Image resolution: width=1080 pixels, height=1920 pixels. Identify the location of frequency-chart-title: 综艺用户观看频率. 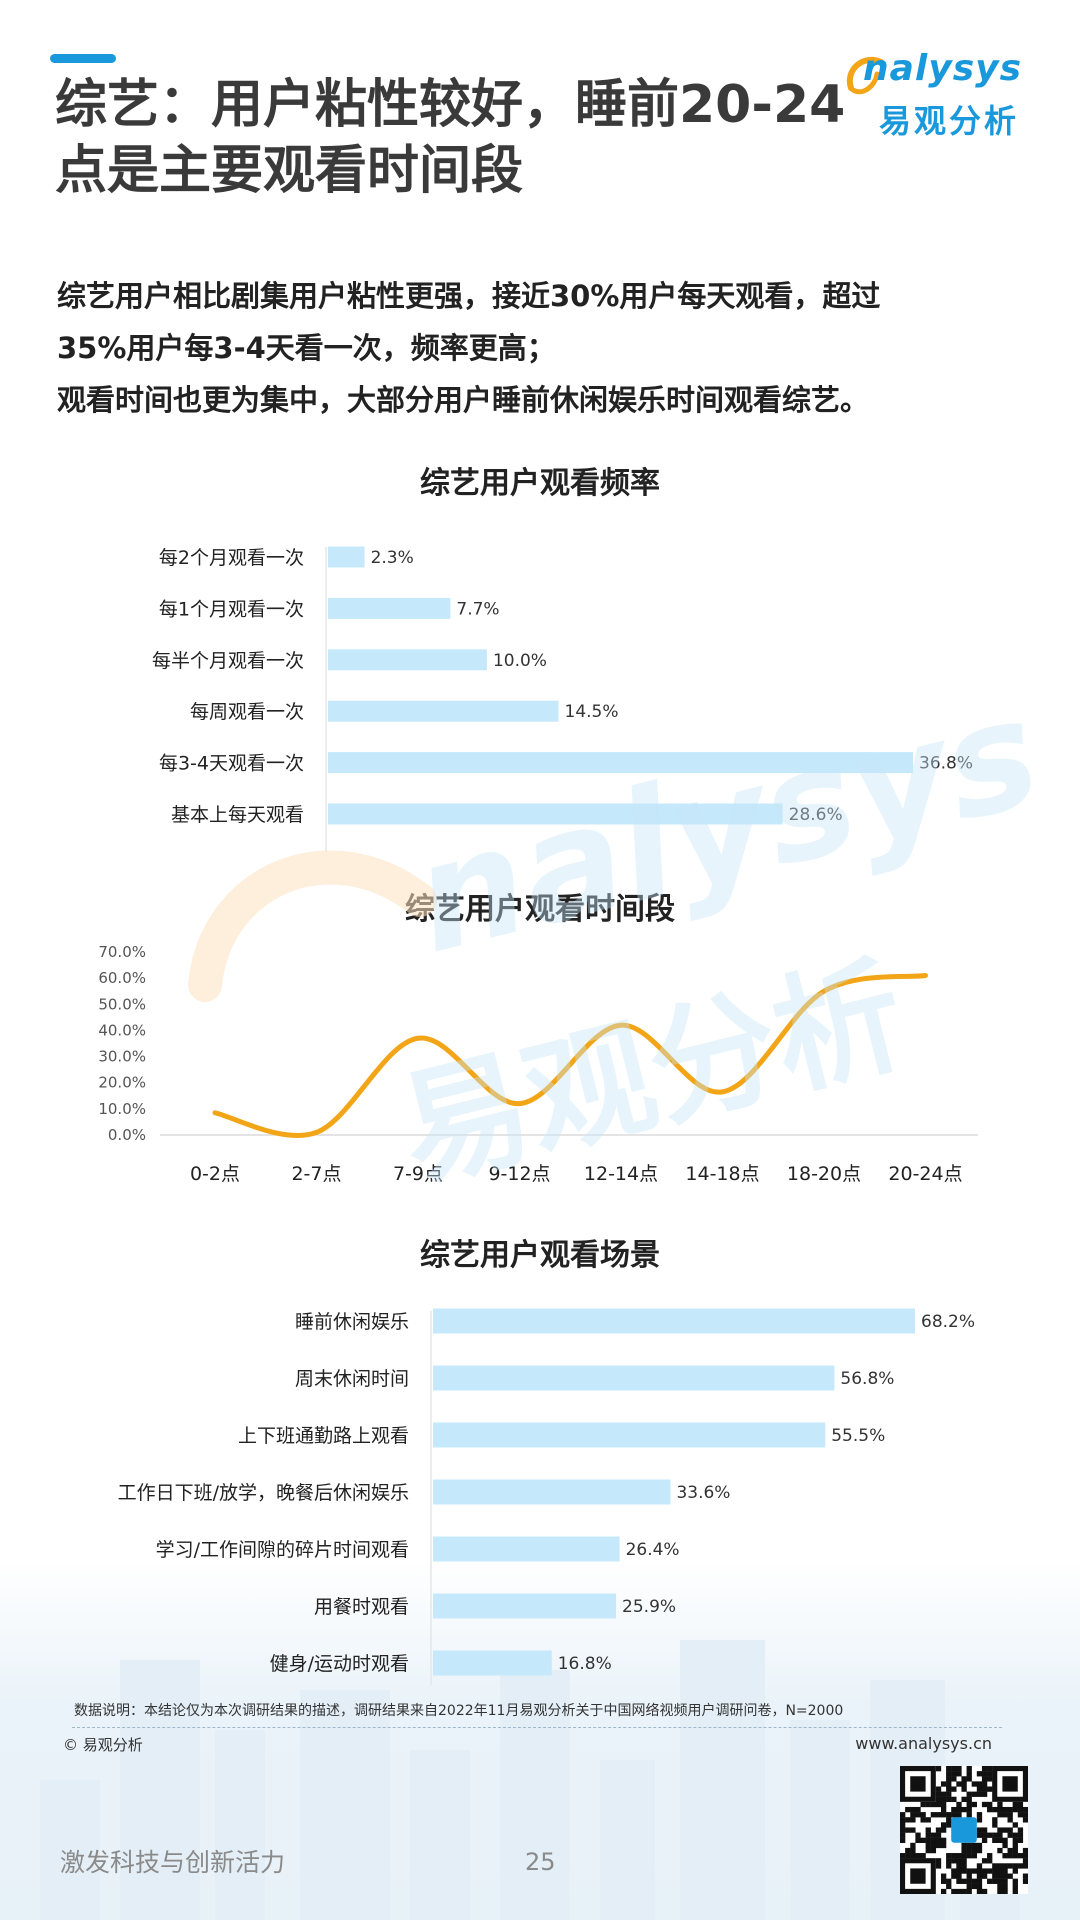
(540, 483).